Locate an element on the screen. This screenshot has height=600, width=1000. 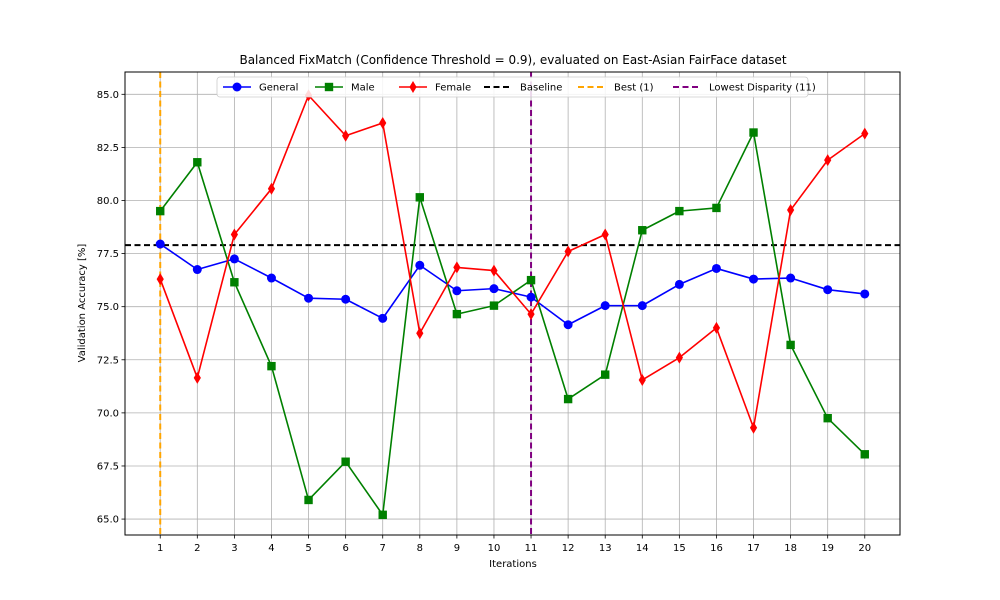
legend-label: Baseline is located at coordinates (541, 88).